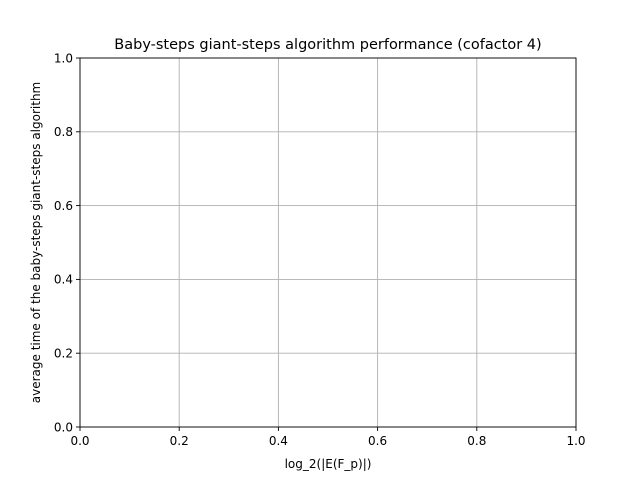 The width and height of the screenshot is (640, 480). What do you see at coordinates (575, 441) in the screenshot?
I see `x-tick-label: 1.0` at bounding box center [575, 441].